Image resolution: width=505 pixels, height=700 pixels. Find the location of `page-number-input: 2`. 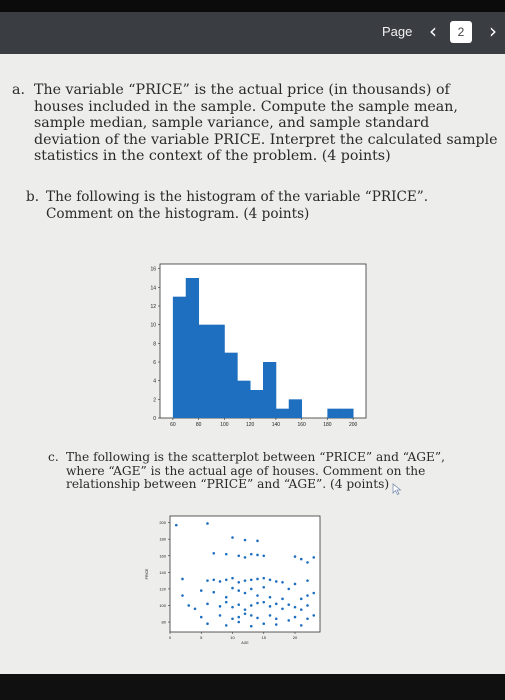

page-number-input: 2 is located at coordinates (461, 32).